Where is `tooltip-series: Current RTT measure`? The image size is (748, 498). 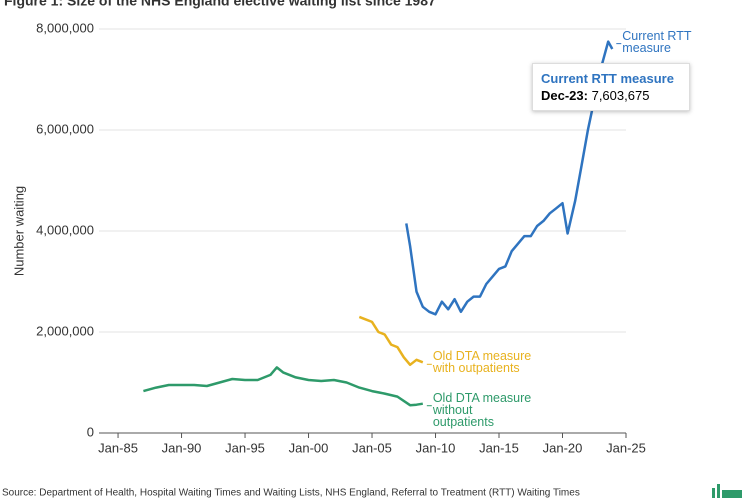 tooltip-series: Current RTT measure is located at coordinates (607, 78).